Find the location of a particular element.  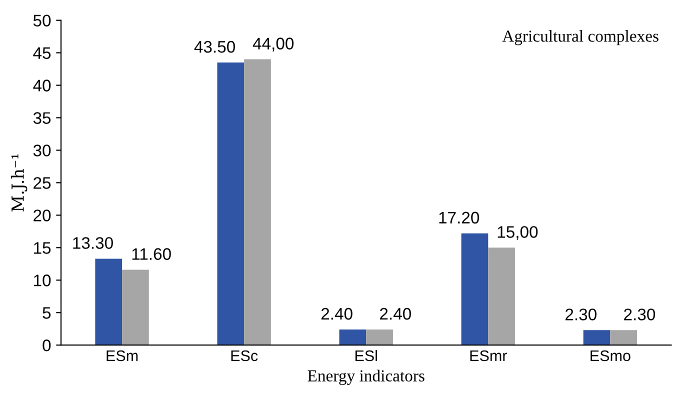

y-tick-label: 40 is located at coordinates (42, 86).